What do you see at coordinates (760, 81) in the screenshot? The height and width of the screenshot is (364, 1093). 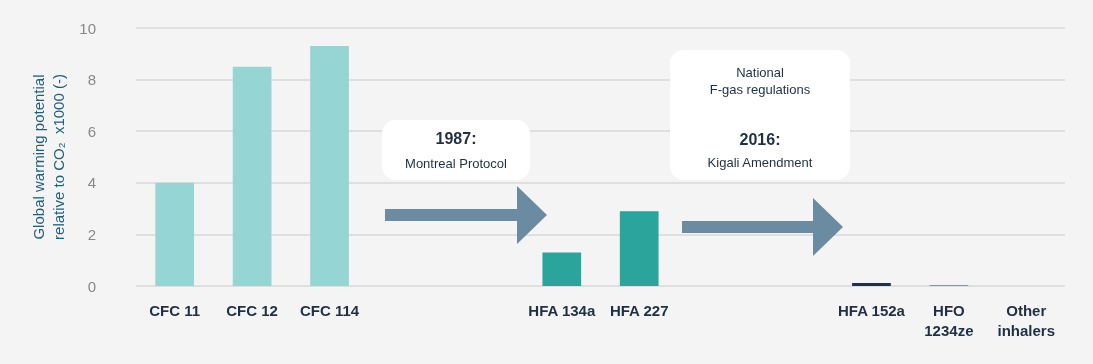 I see `annotation: National F-gas regulations` at bounding box center [760, 81].